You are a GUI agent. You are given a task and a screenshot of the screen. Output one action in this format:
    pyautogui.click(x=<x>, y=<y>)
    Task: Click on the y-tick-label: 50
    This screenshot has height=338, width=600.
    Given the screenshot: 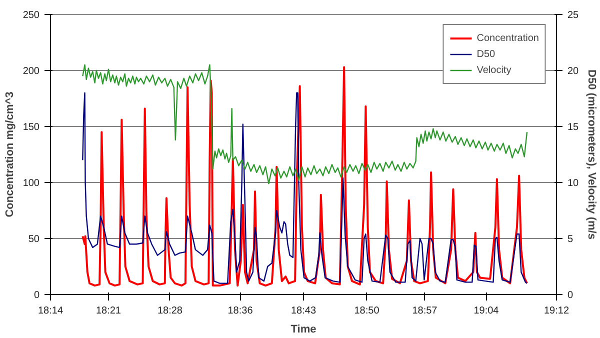 What is the action you would take?
    pyautogui.click(x=34, y=239)
    